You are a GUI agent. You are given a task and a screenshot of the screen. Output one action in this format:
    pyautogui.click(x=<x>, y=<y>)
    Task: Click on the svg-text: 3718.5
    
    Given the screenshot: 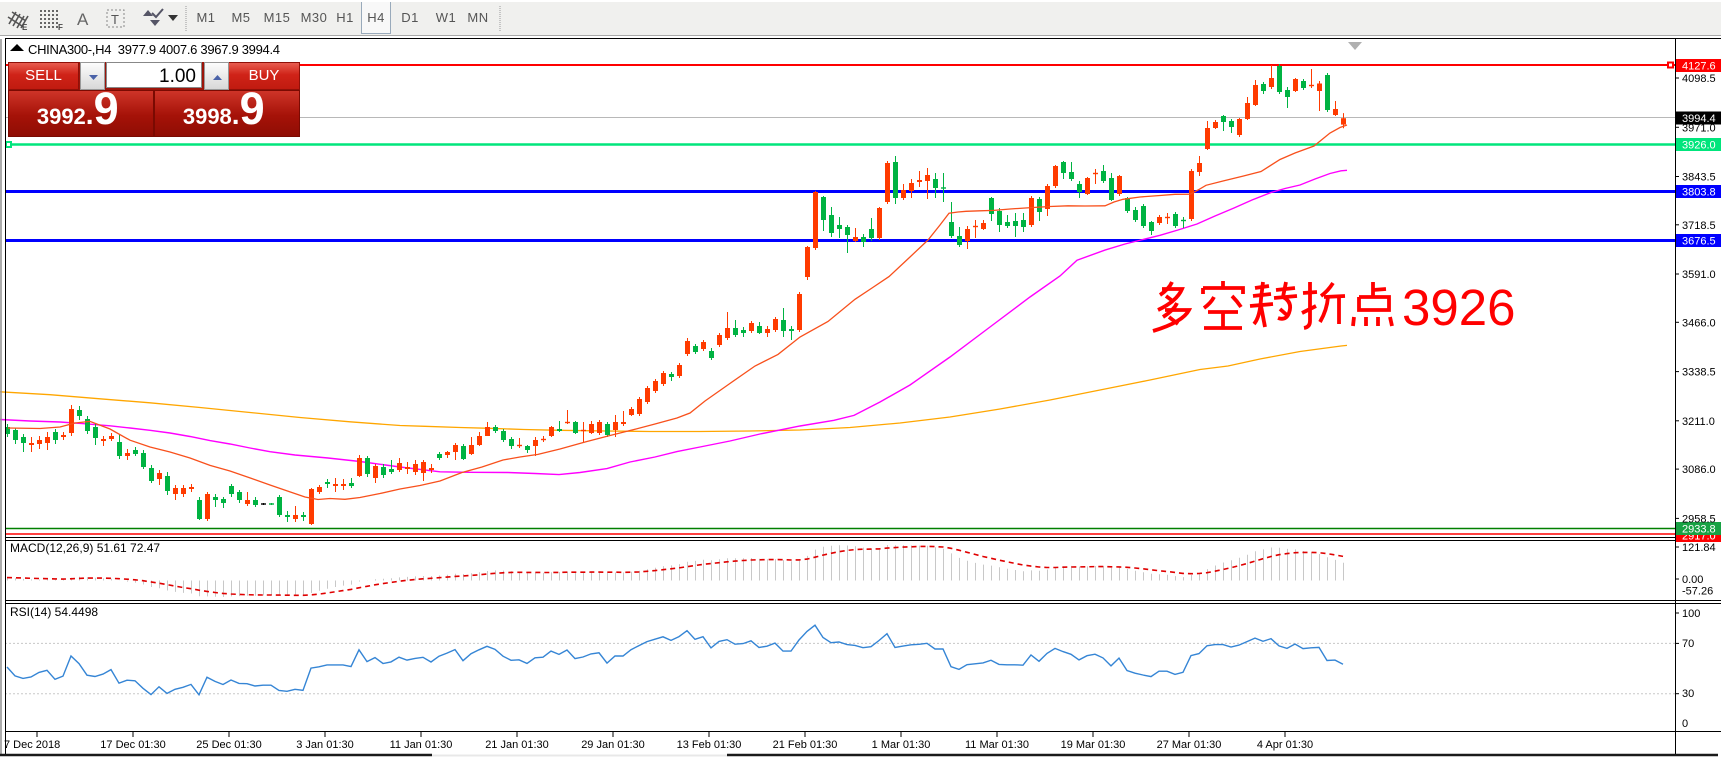 What is the action you would take?
    pyautogui.click(x=1699, y=226)
    